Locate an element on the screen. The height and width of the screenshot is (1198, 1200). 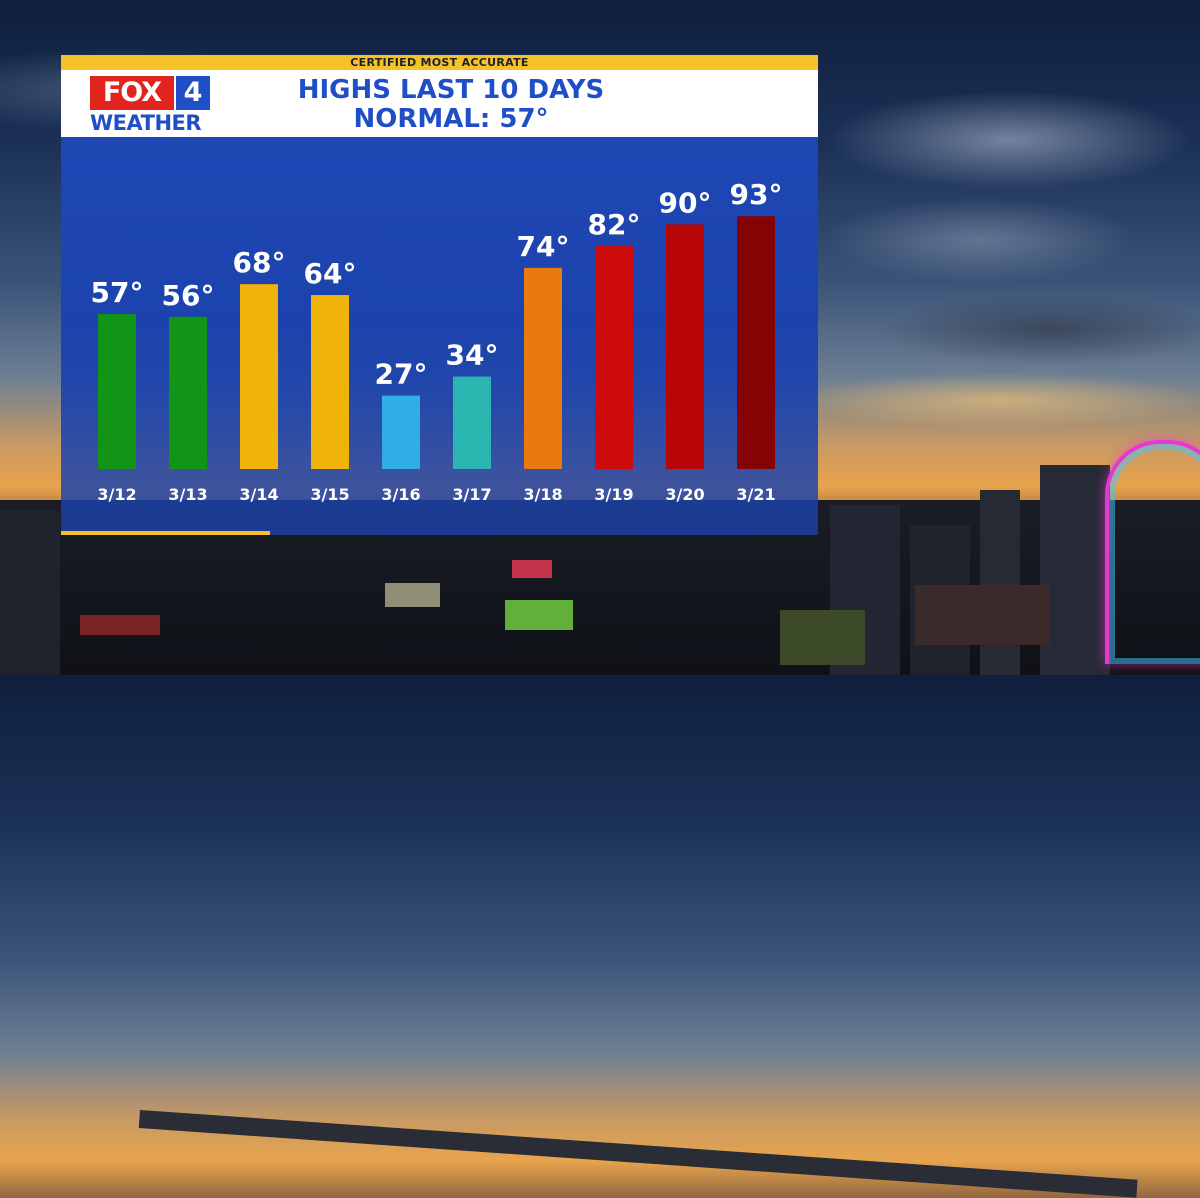
category-label-3-15: 3/15 is located at coordinates (329, 494).